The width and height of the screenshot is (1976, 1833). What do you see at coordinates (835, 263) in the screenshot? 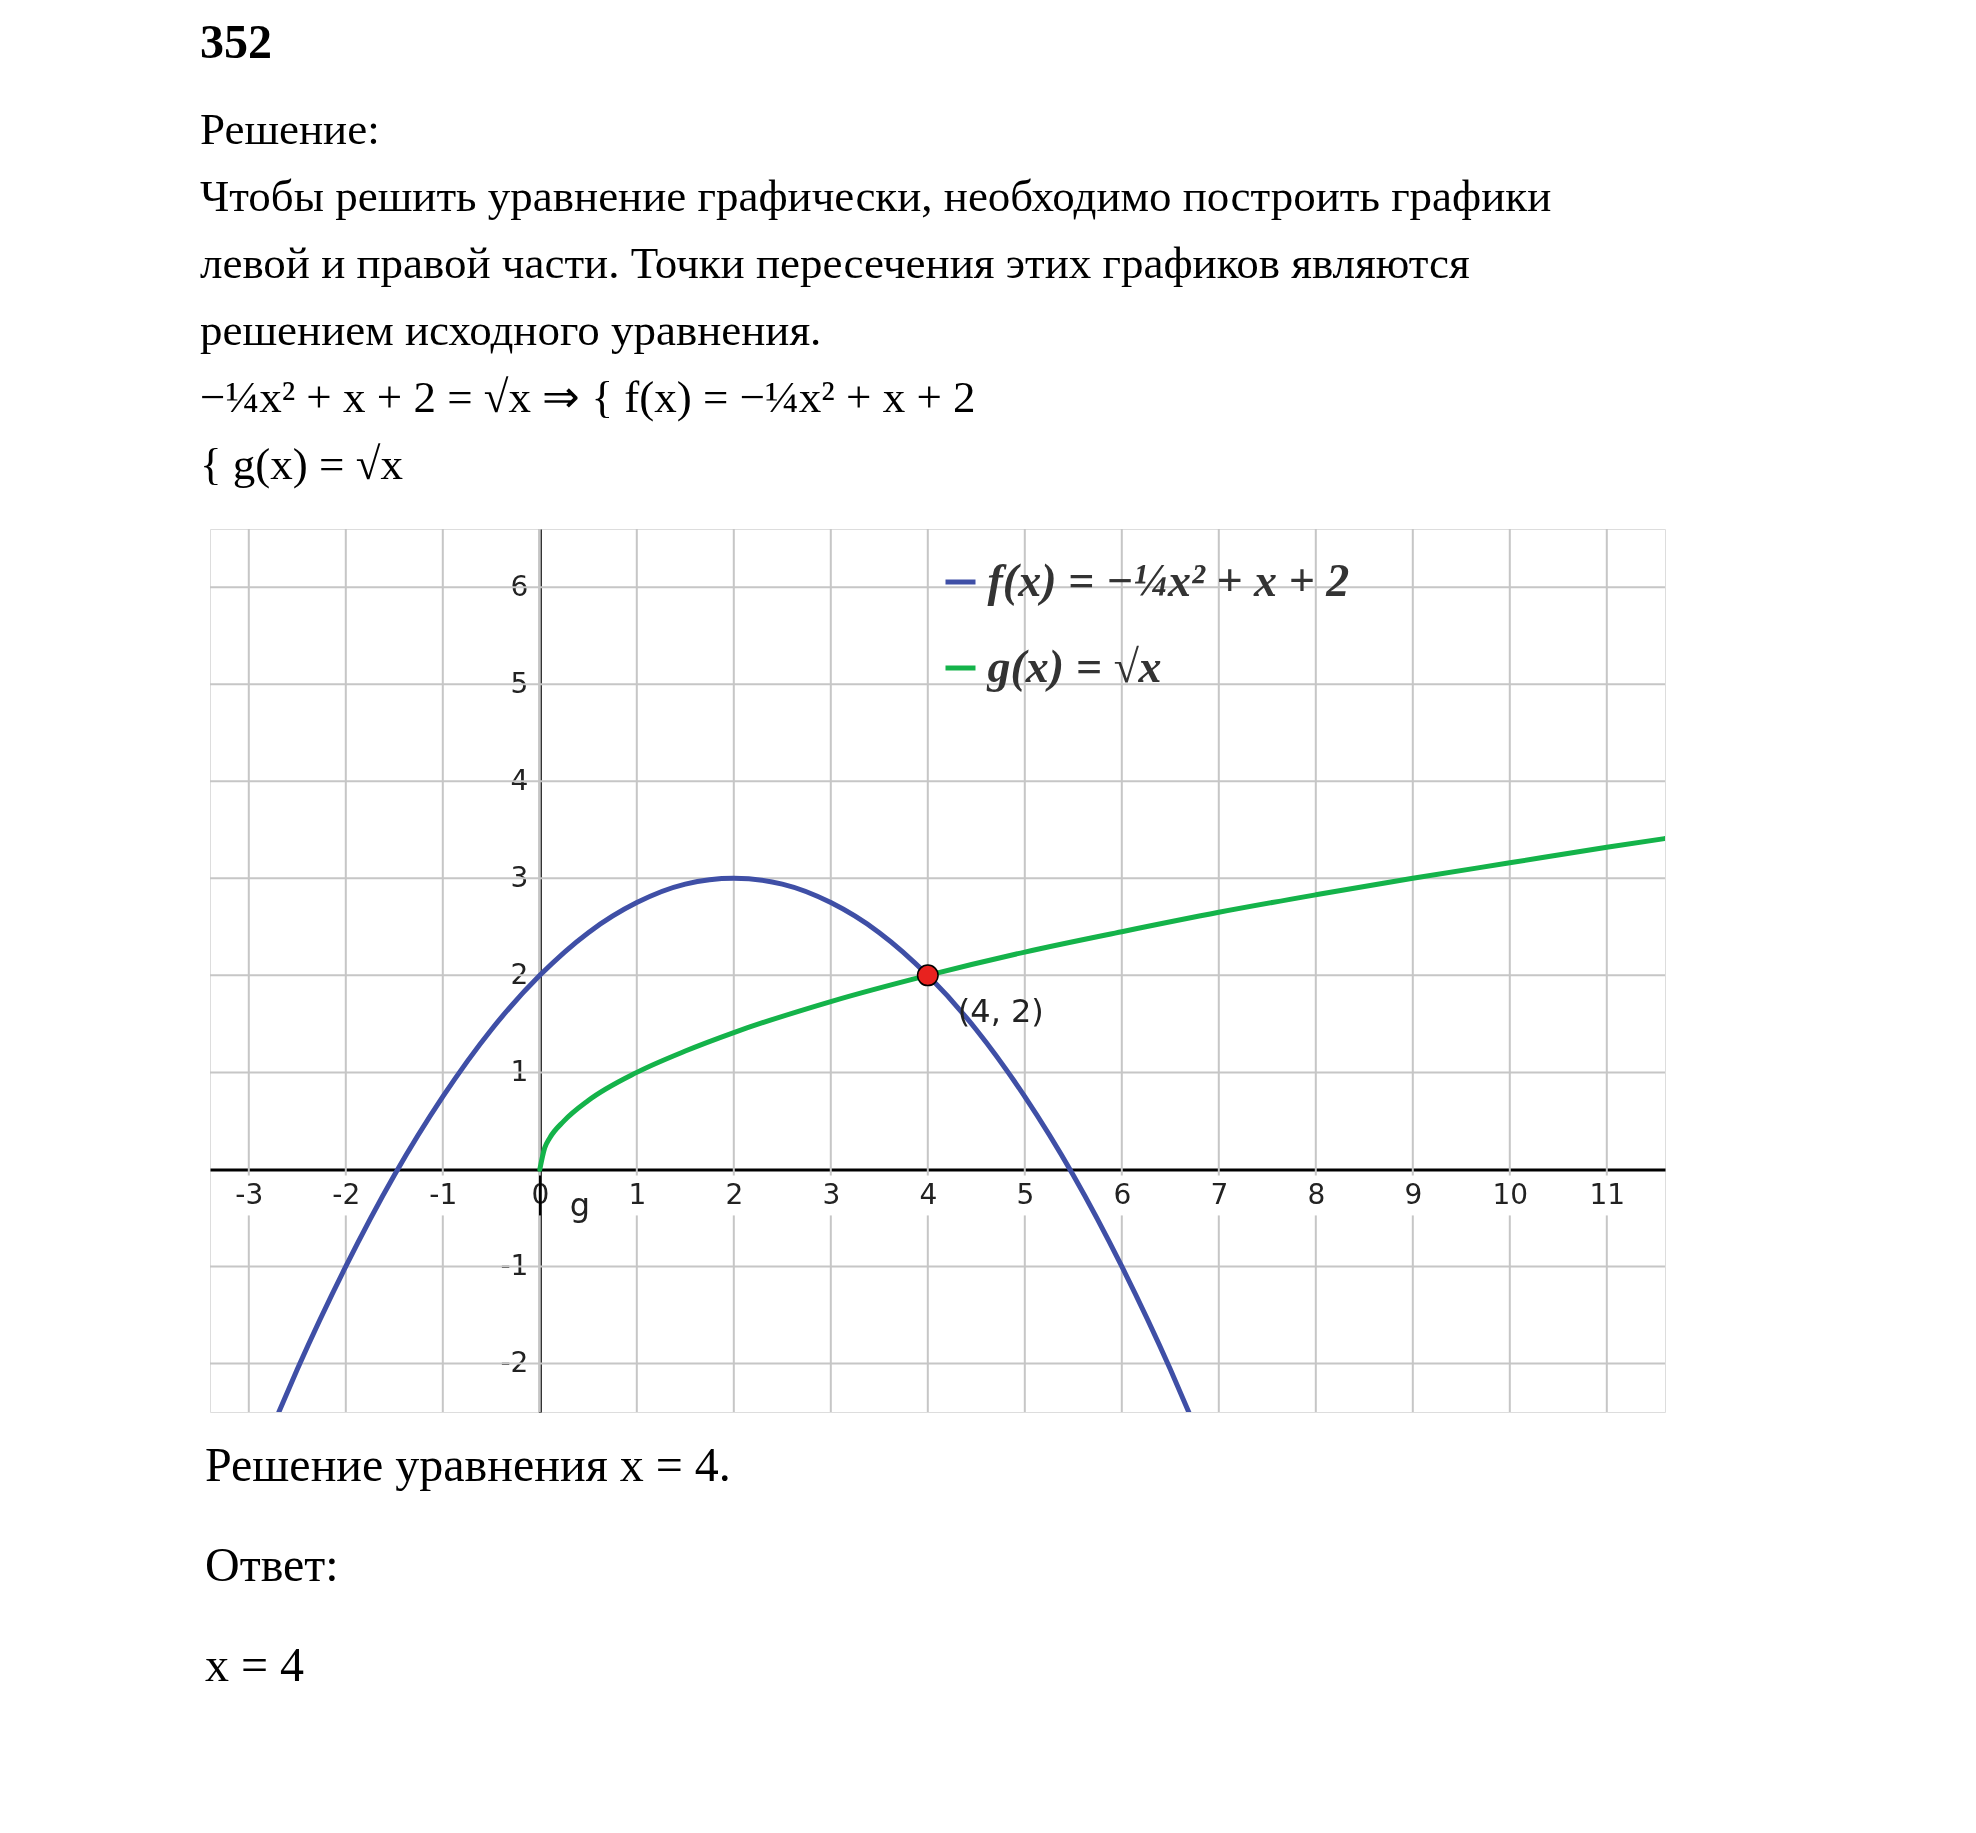
I see `text: левой и правой части. Точки пересечения этих графиков являются` at bounding box center [835, 263].